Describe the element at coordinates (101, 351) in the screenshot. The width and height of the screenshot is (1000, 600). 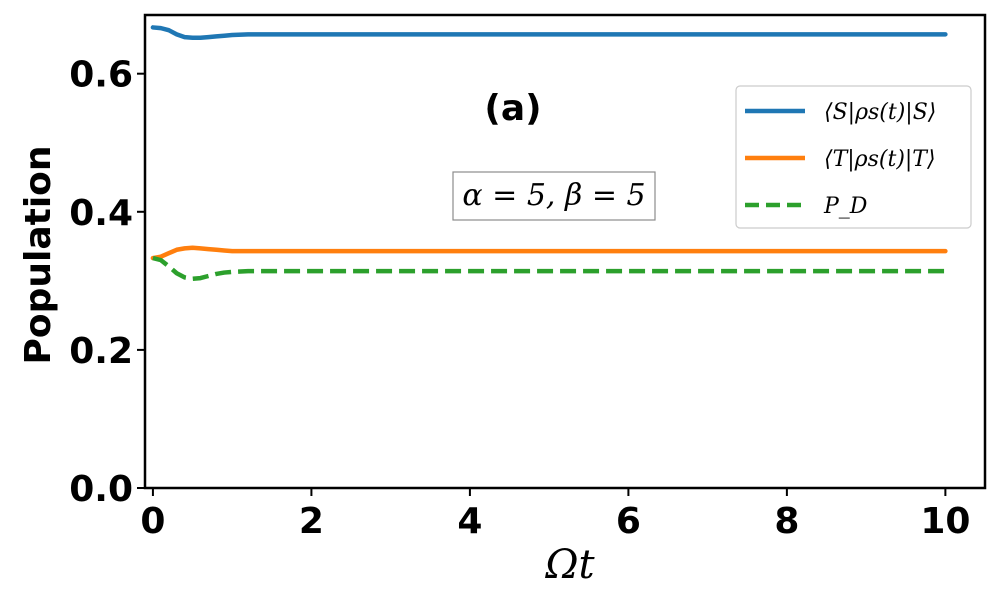
I see `y-tick-label: 0.2` at that location.